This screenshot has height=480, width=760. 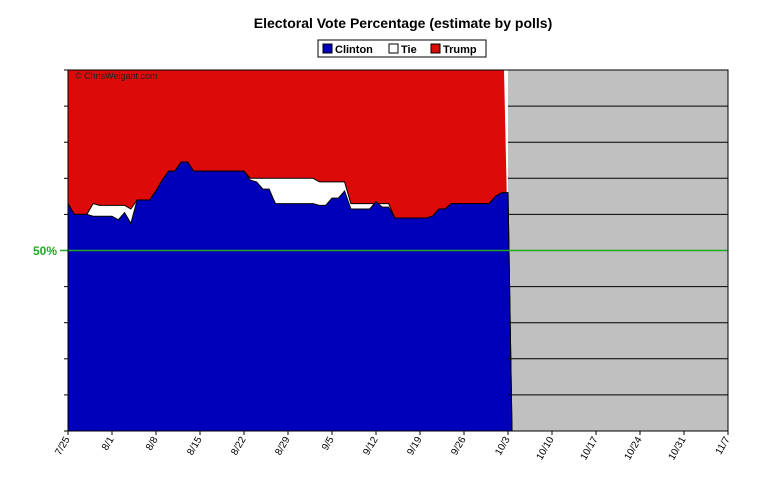 What do you see at coordinates (194, 446) in the screenshot?
I see `x-tick-label: 8/15` at bounding box center [194, 446].